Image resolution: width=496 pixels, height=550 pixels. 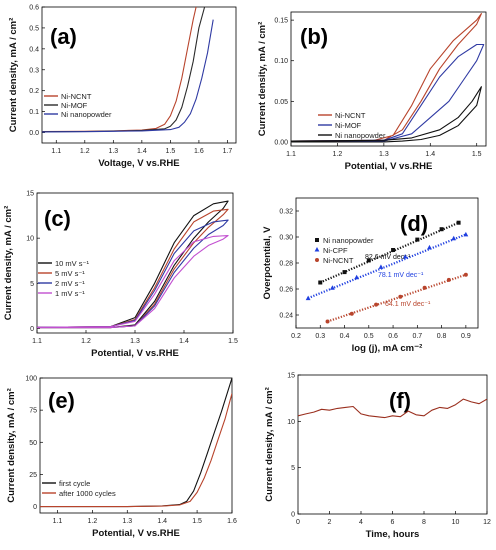 I want to click on legend-label: first cycle, so click(x=74, y=483).